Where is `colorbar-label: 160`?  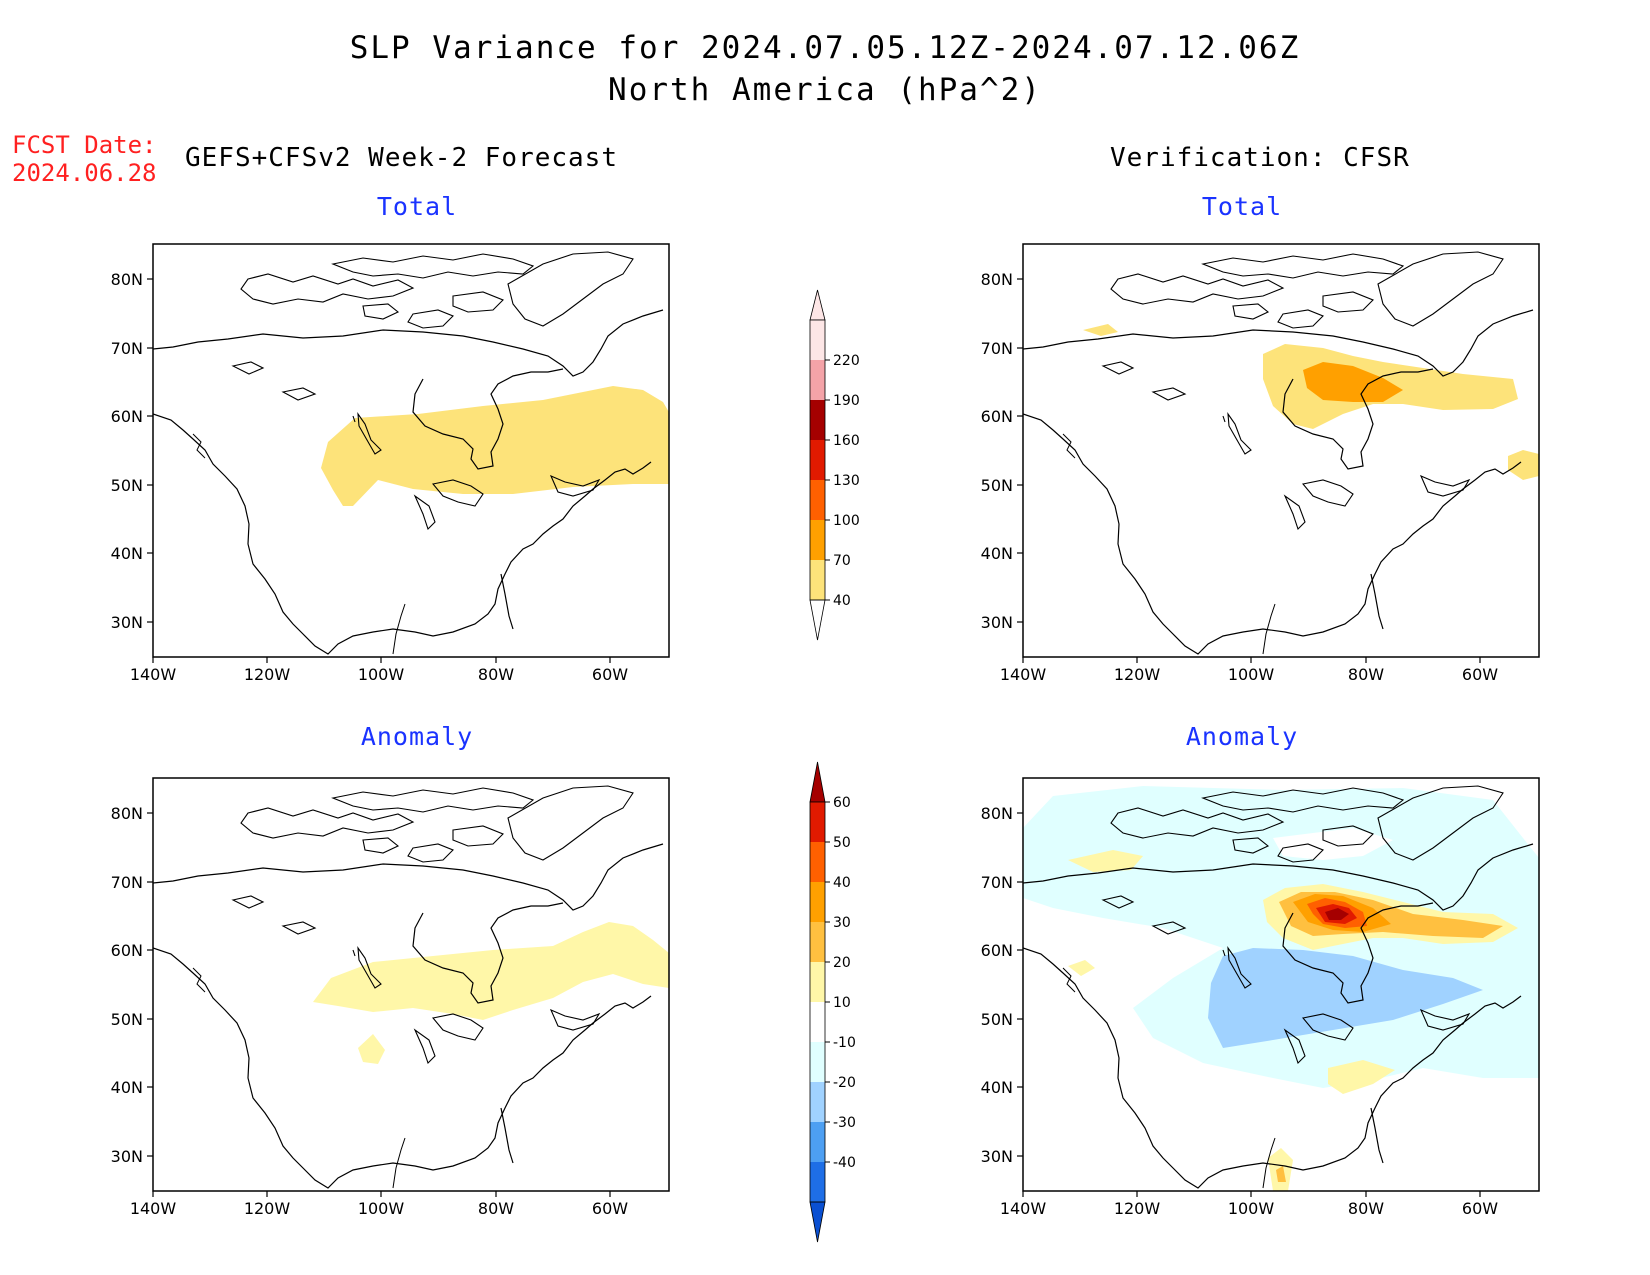 colorbar-label: 160 is located at coordinates (846, 441).